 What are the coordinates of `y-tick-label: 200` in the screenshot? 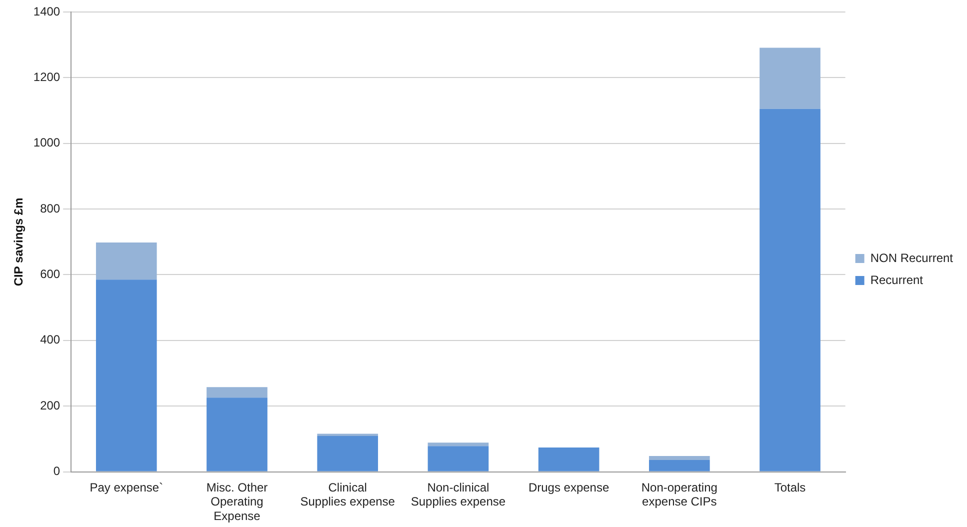 It's located at (50, 405).